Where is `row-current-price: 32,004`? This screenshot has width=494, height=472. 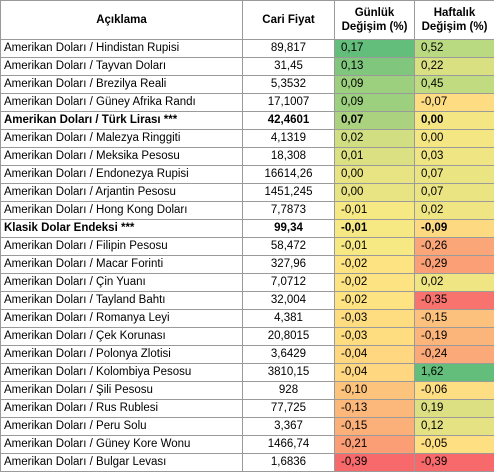
row-current-price: 32,004 is located at coordinates (289, 301).